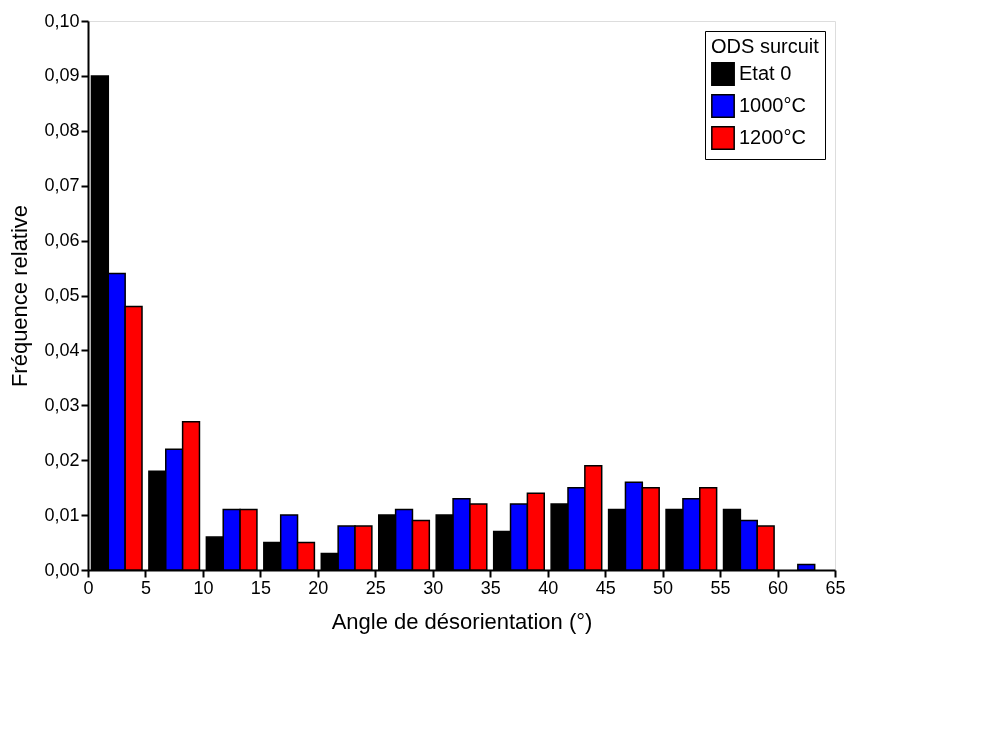 The height and width of the screenshot is (756, 1003). I want to click on y-tick-label: 0,06, so click(62, 240).